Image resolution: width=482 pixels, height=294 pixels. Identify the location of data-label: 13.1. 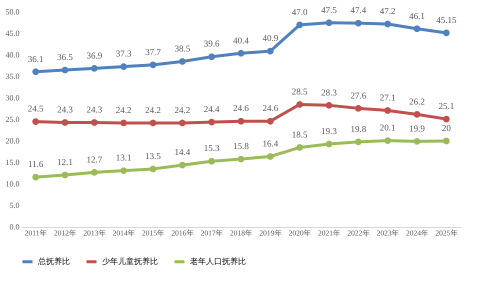
(124, 157).